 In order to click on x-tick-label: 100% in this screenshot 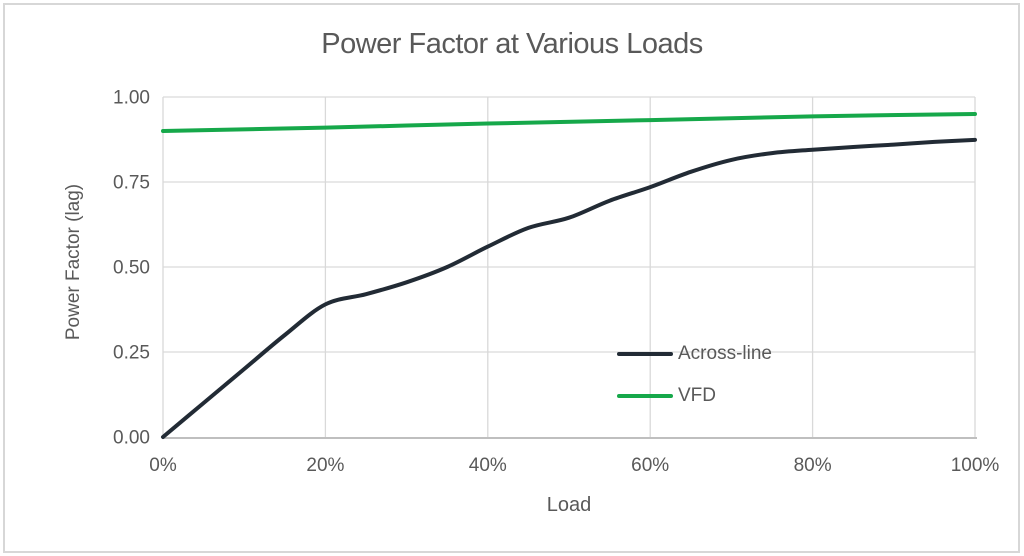, I will do `click(975, 465)`.